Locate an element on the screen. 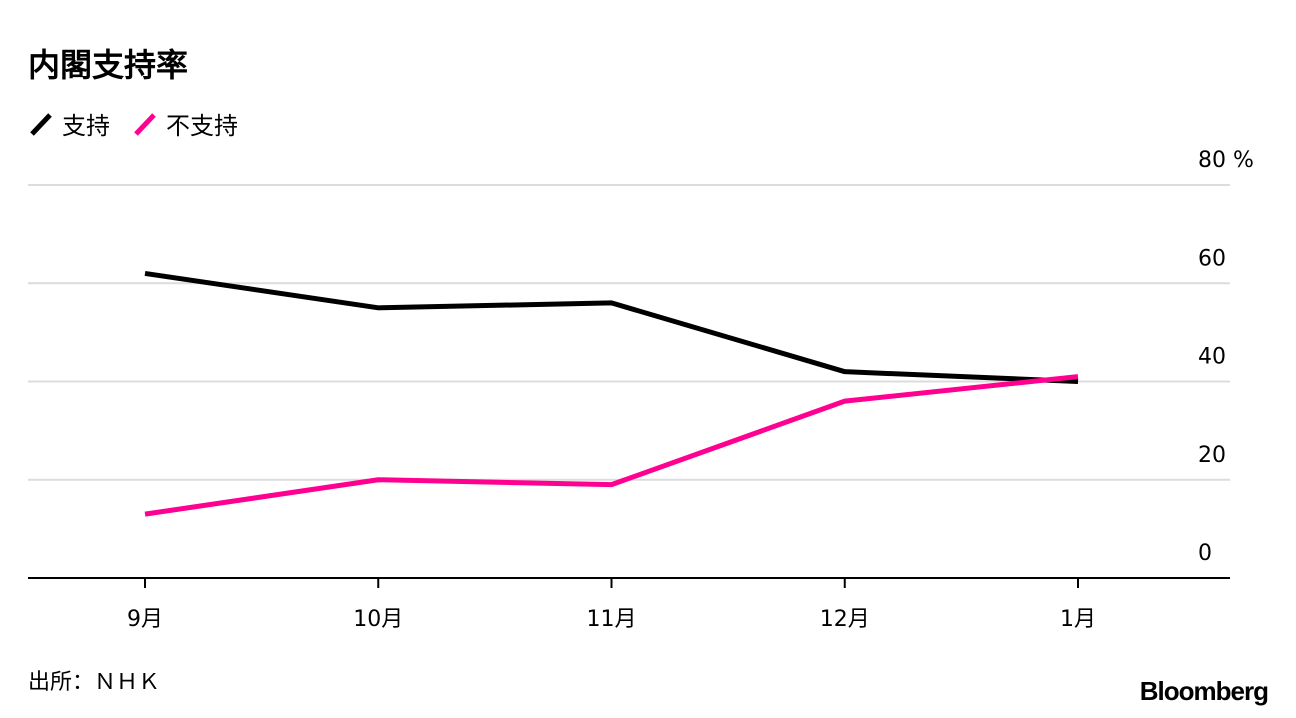 The width and height of the screenshot is (1296, 718). legend-swatch-support is located at coordinates (41, 124).